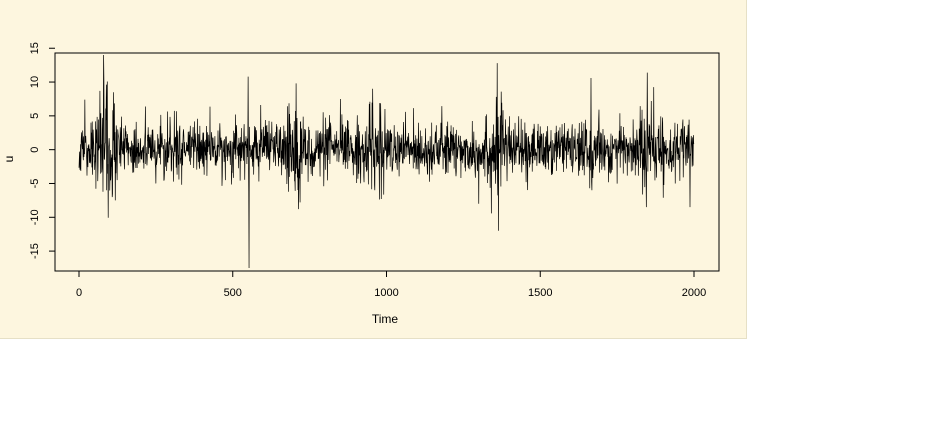 The image size is (932, 423). I want to click on y-tick-label: 10, so click(35, 82).